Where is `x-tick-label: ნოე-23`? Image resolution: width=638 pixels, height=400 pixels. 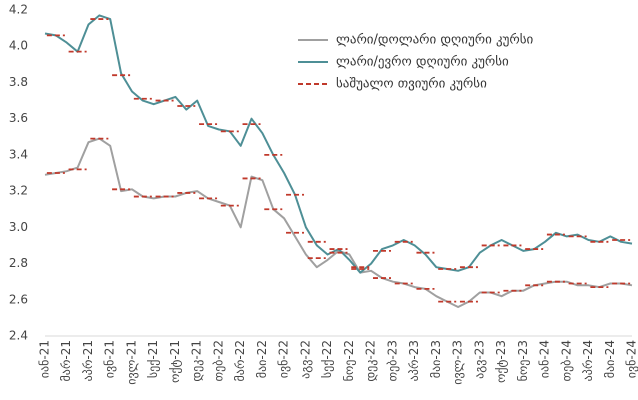 x-tick-label: ნოე-23 is located at coordinates (523, 360).